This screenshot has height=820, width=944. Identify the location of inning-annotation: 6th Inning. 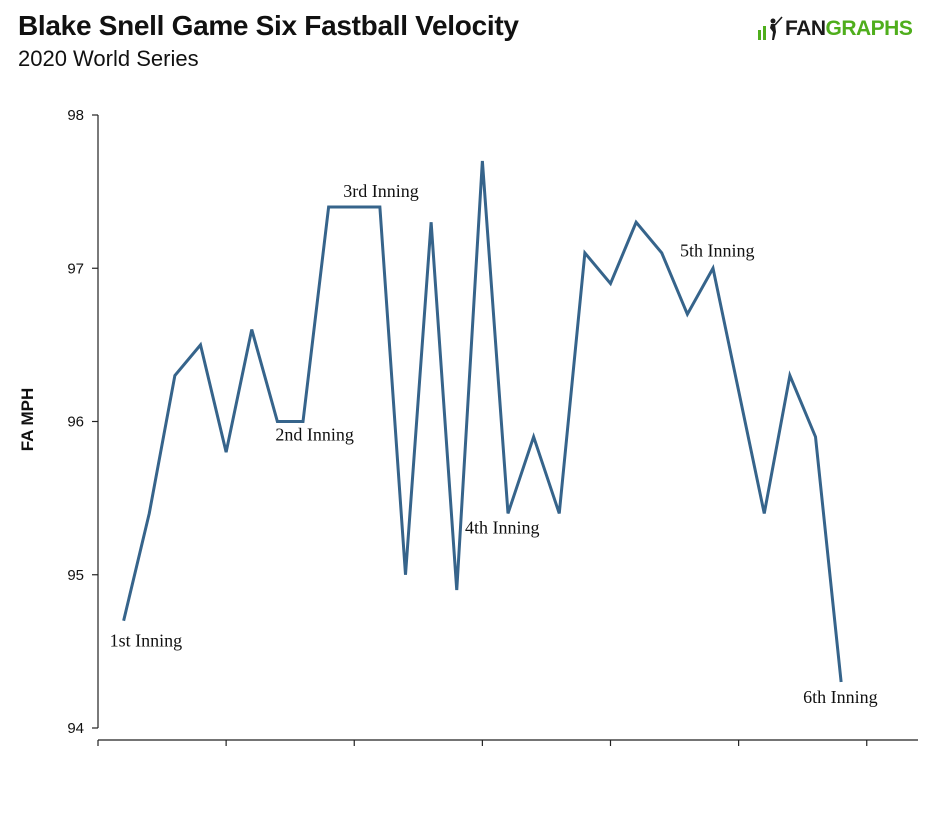
(840, 697).